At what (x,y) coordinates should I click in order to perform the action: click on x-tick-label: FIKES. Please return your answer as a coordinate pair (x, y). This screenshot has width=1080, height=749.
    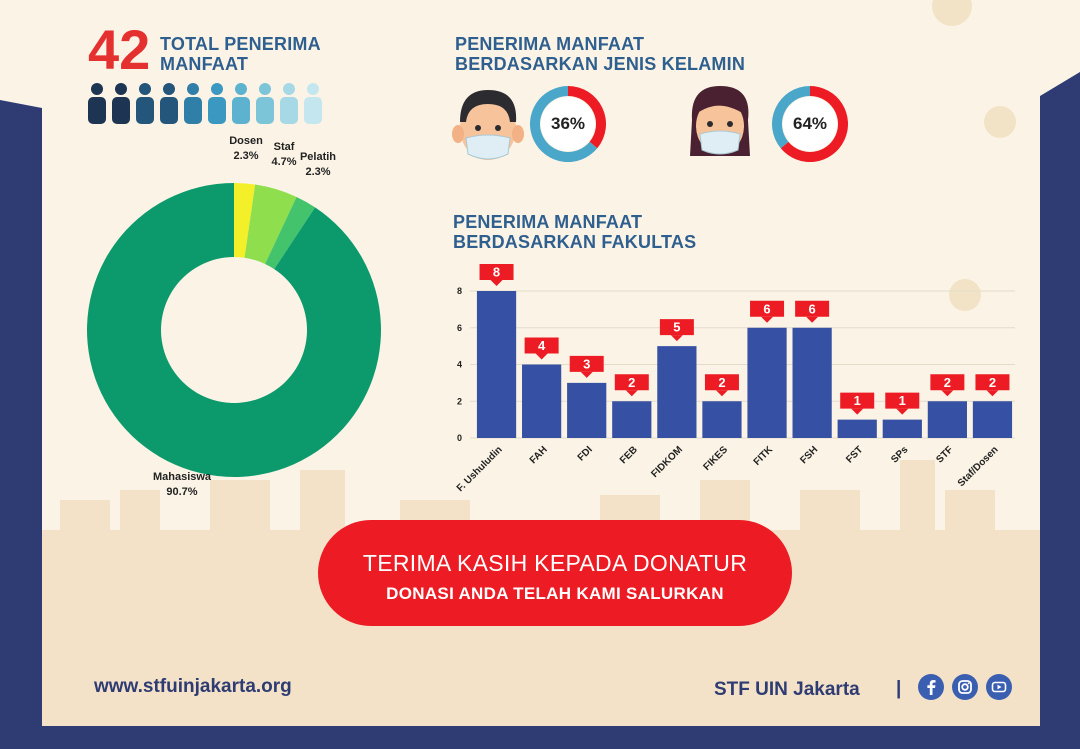
    Looking at the image, I should click on (715, 458).